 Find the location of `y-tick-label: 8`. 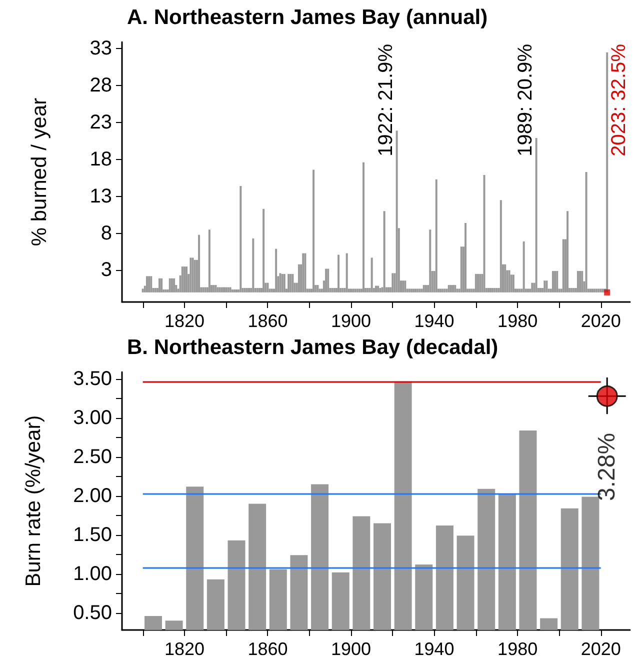

y-tick-label: 8 is located at coordinates (106, 233).